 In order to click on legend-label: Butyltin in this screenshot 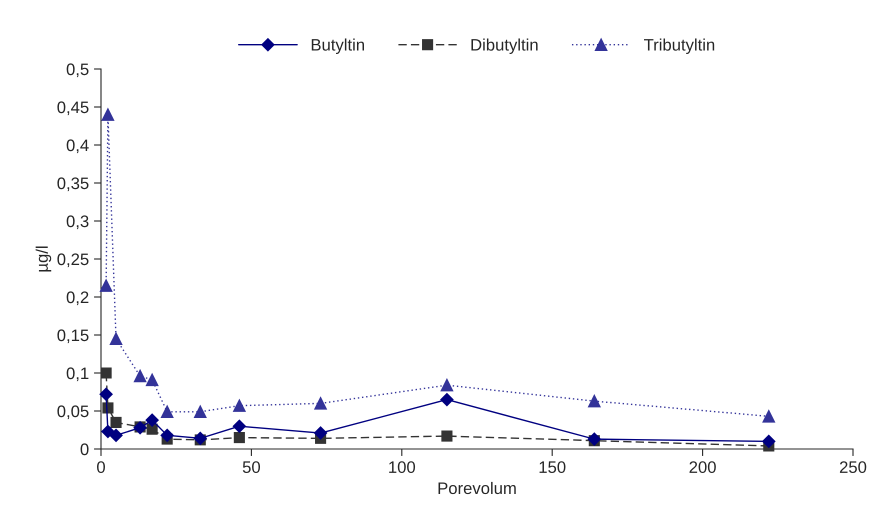, I will do `click(338, 46)`.